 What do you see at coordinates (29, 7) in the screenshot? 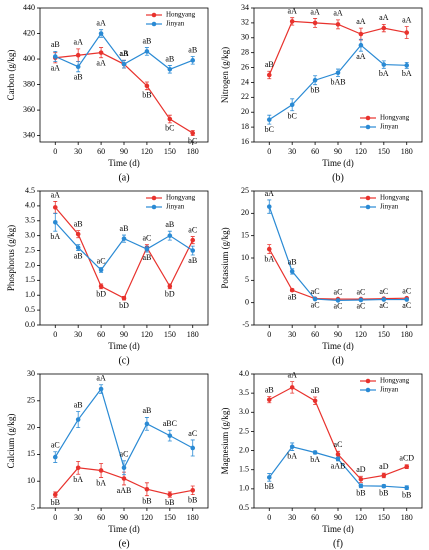
I see `y-tick-label: 440` at bounding box center [29, 7].